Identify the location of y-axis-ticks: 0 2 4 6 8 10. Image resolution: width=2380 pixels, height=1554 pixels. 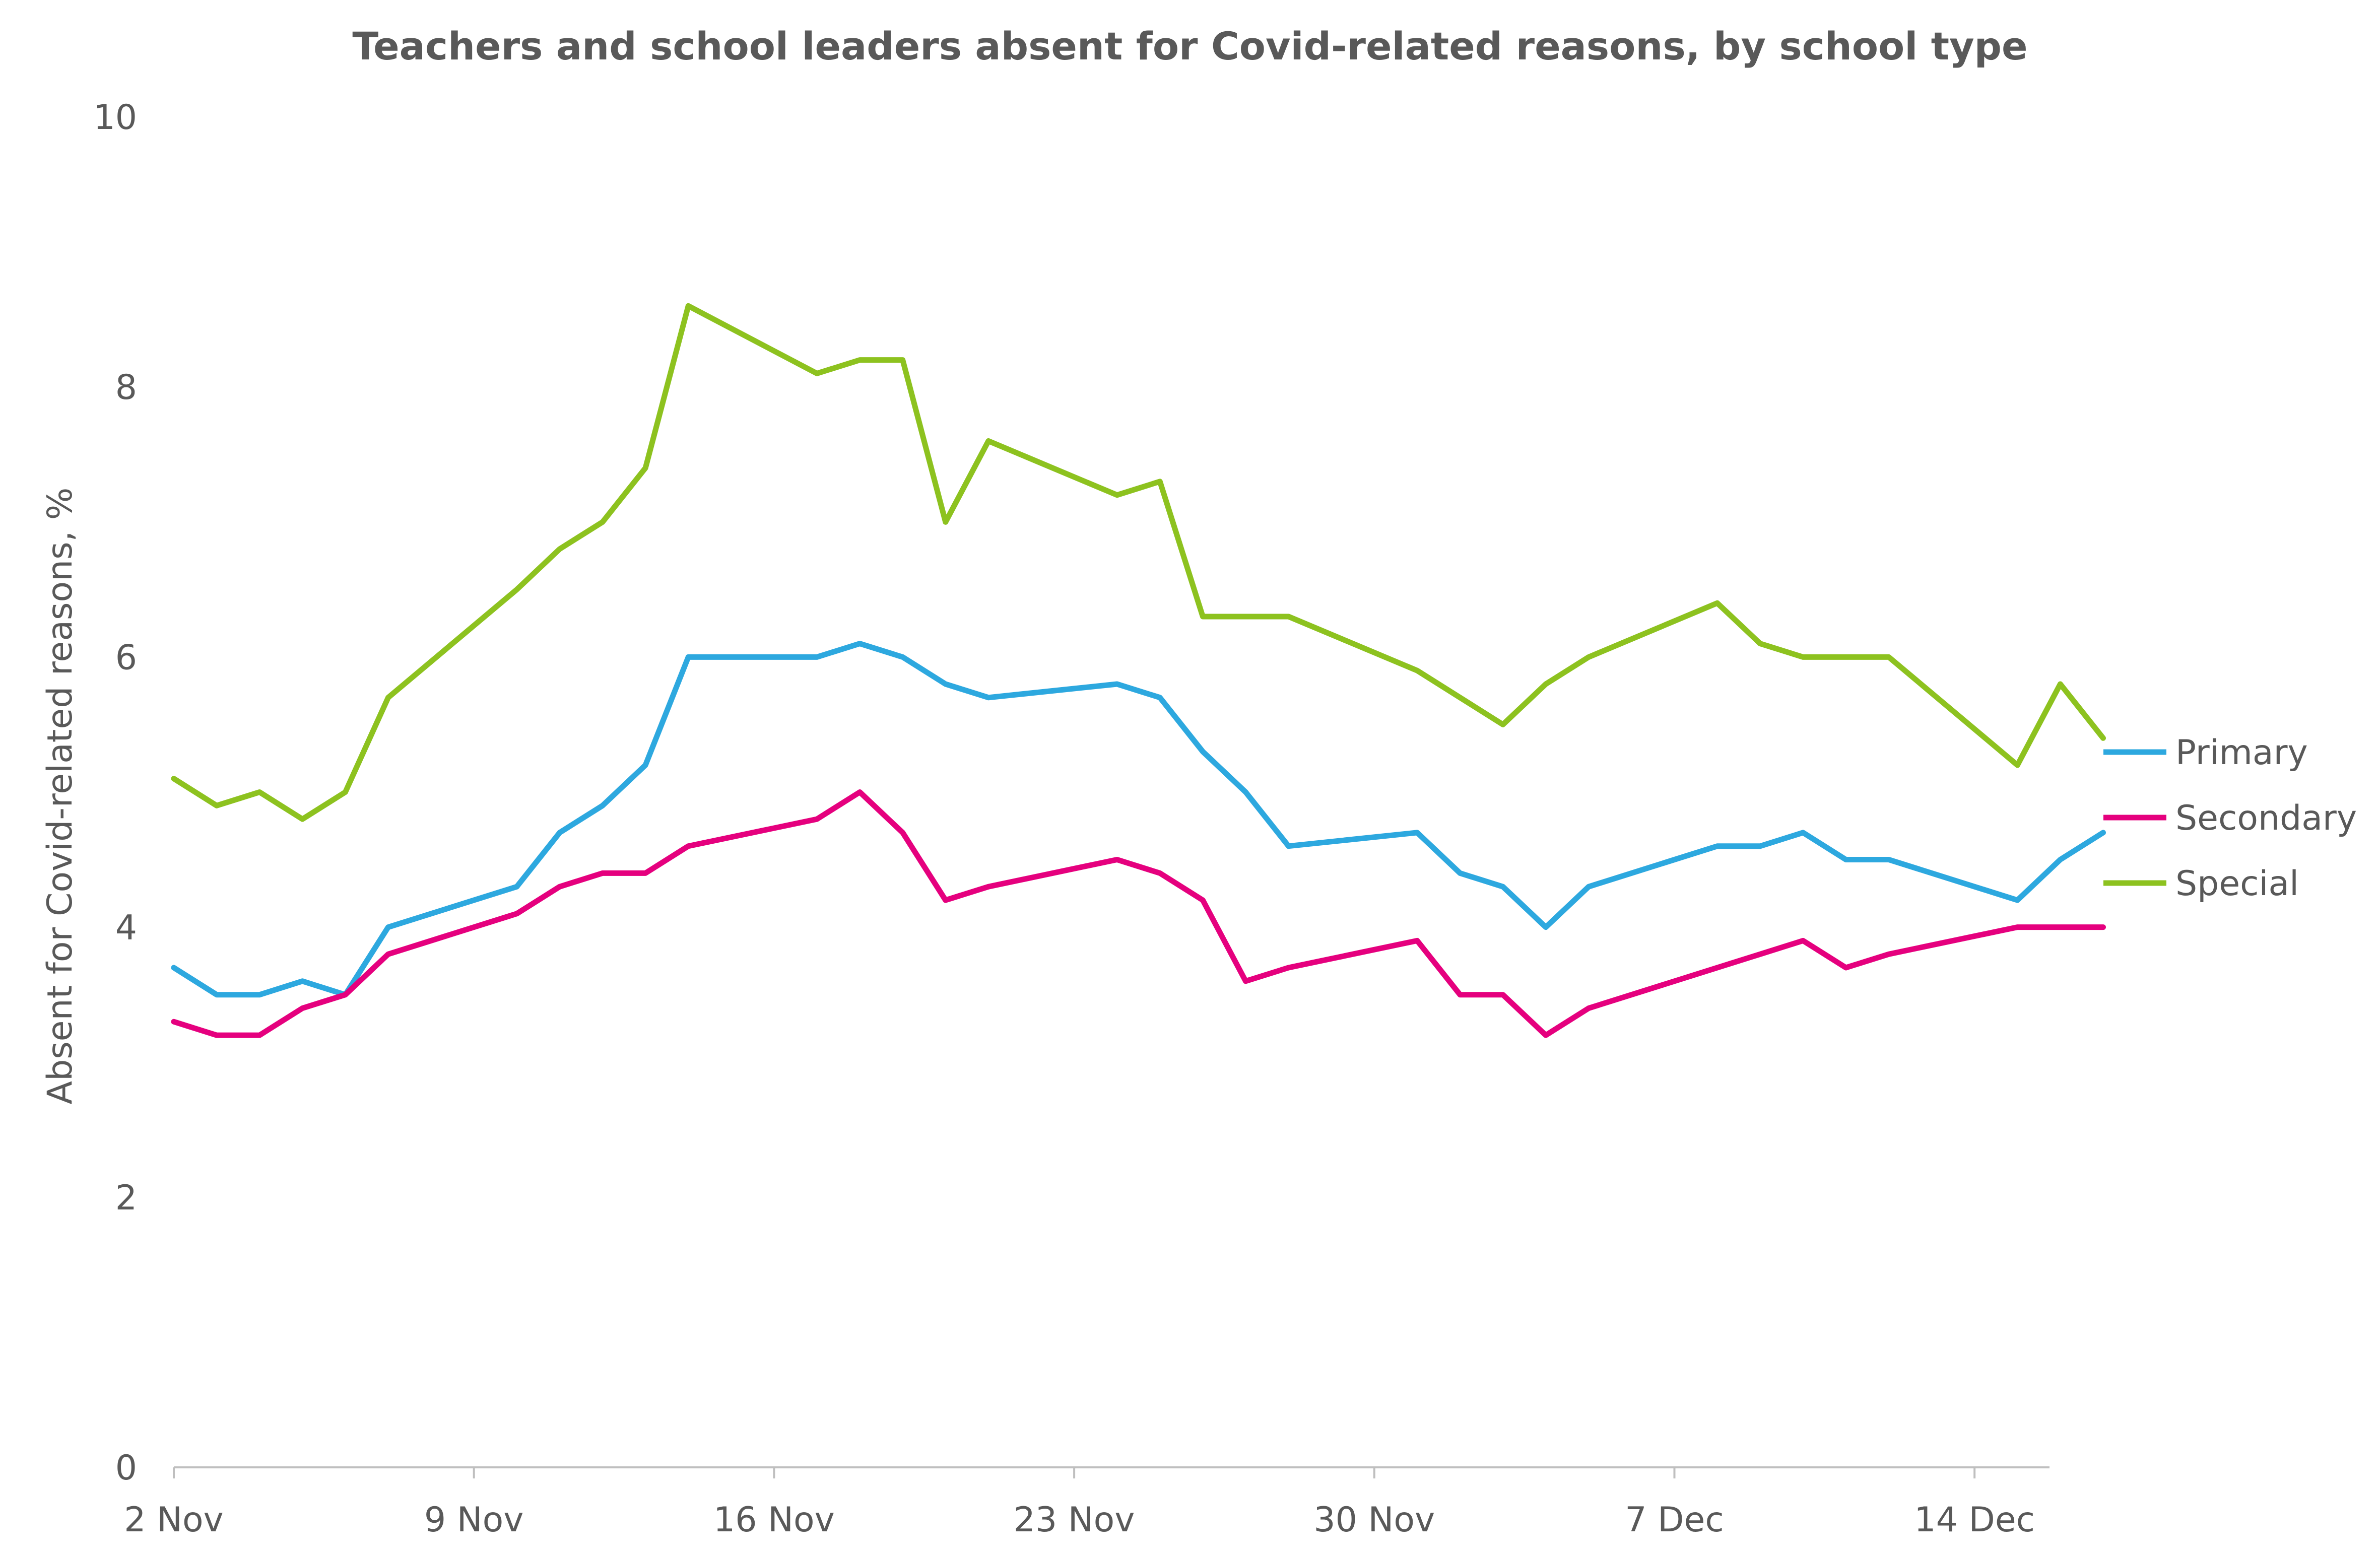
(115, 793).